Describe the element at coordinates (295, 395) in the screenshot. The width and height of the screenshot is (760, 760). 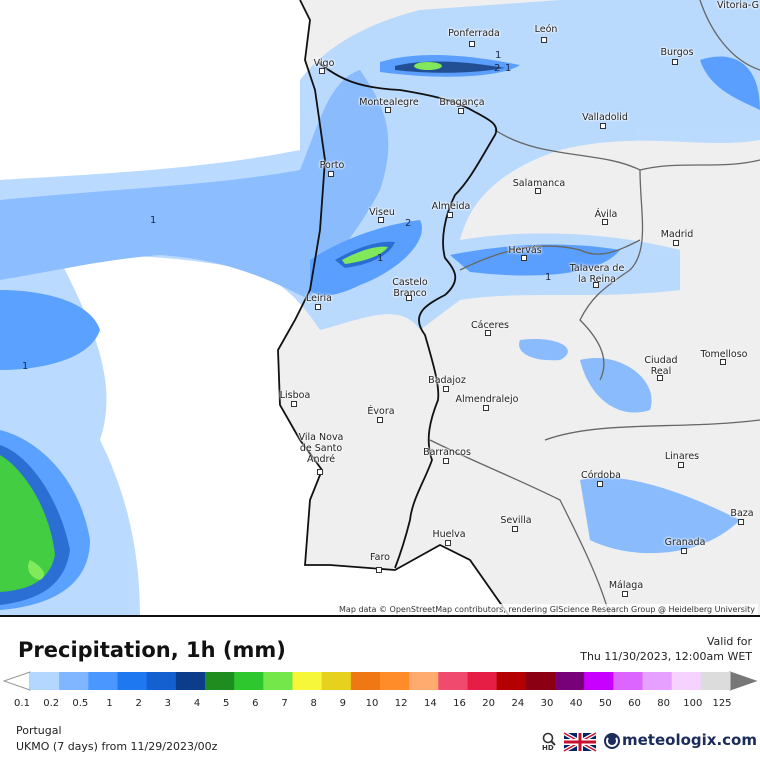
I see `city-label: Lisboa` at that location.